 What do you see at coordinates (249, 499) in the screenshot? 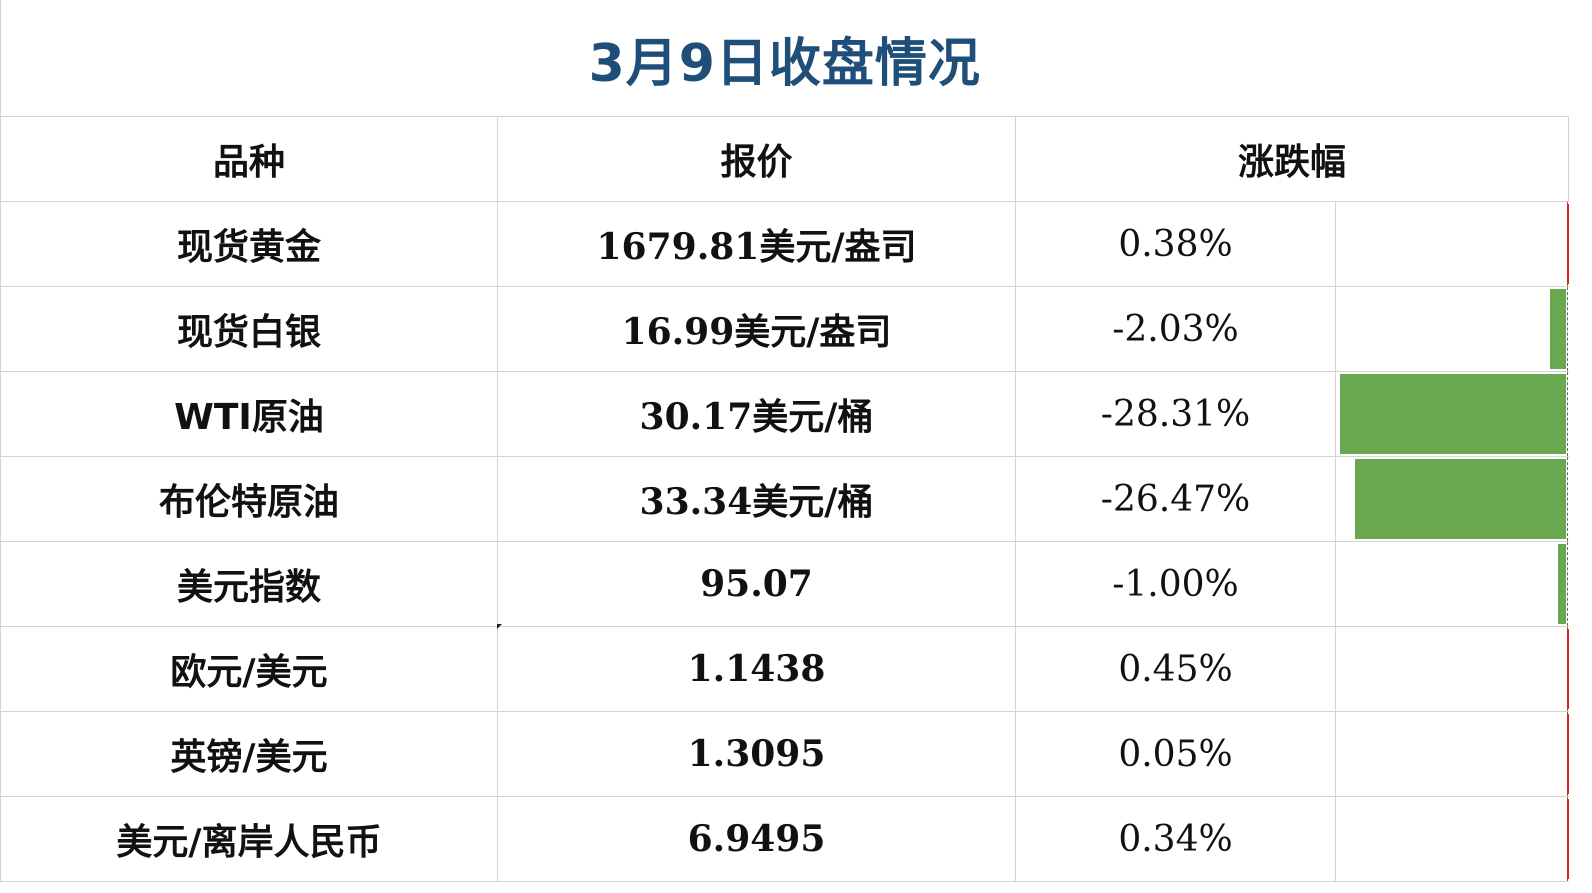
I see `name-cell: 布伦特原油` at bounding box center [249, 499].